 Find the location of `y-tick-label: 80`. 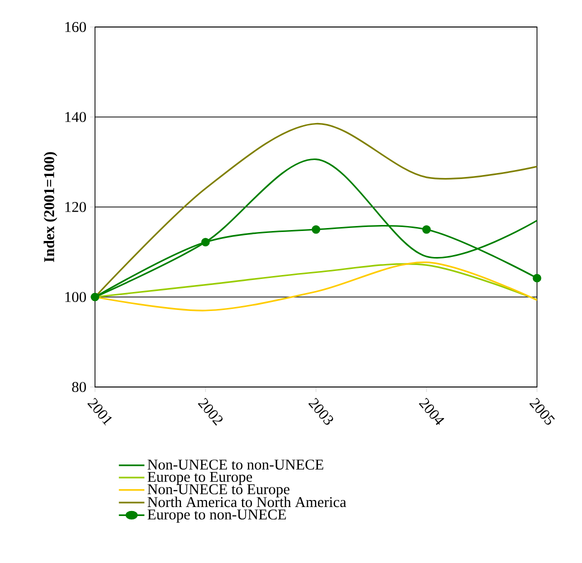

y-tick-label: 80 is located at coordinates (79, 387).